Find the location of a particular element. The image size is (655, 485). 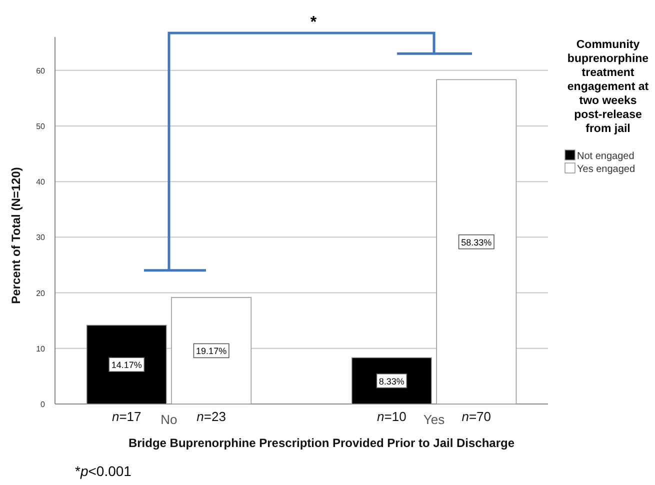

y-tick-label: 60 is located at coordinates (41, 71).